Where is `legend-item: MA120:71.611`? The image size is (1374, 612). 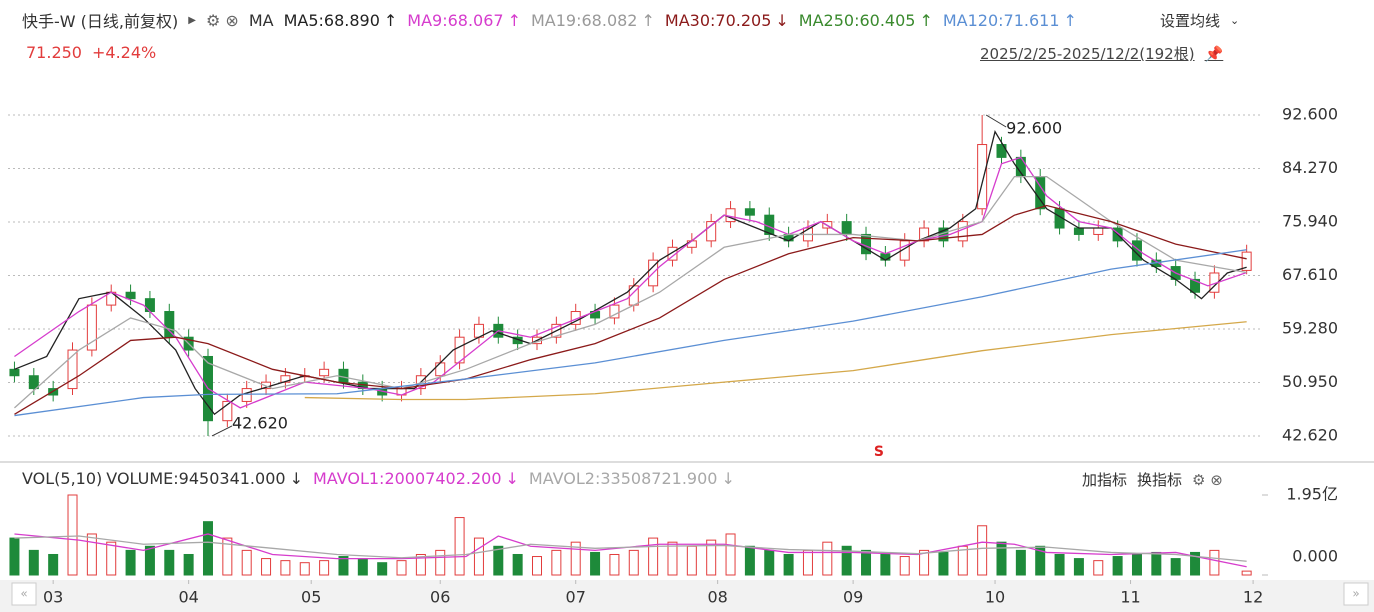
legend-item: MA120:71.611 is located at coordinates (1001, 20).